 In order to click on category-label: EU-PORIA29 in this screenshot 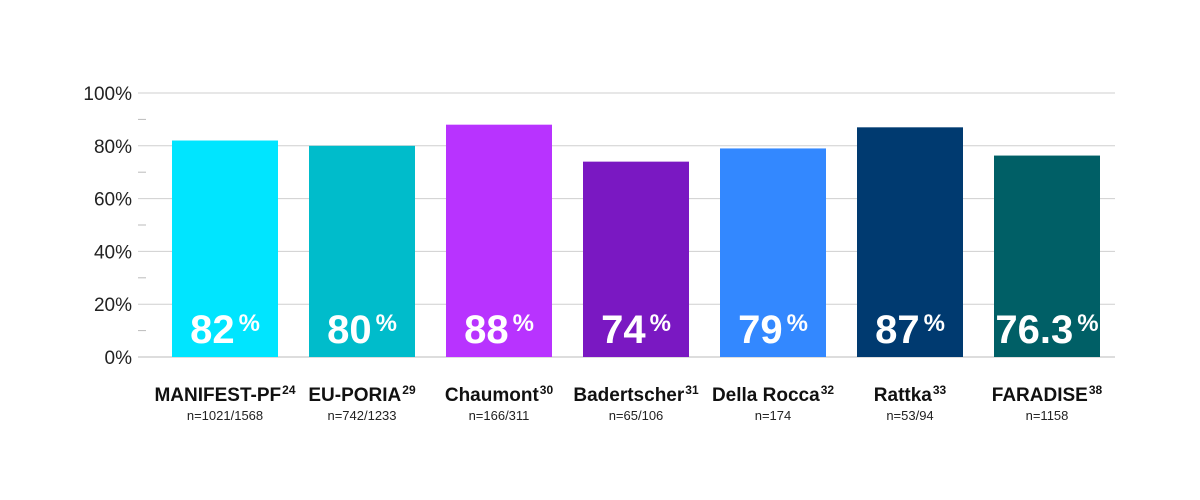, I will do `click(362, 394)`.